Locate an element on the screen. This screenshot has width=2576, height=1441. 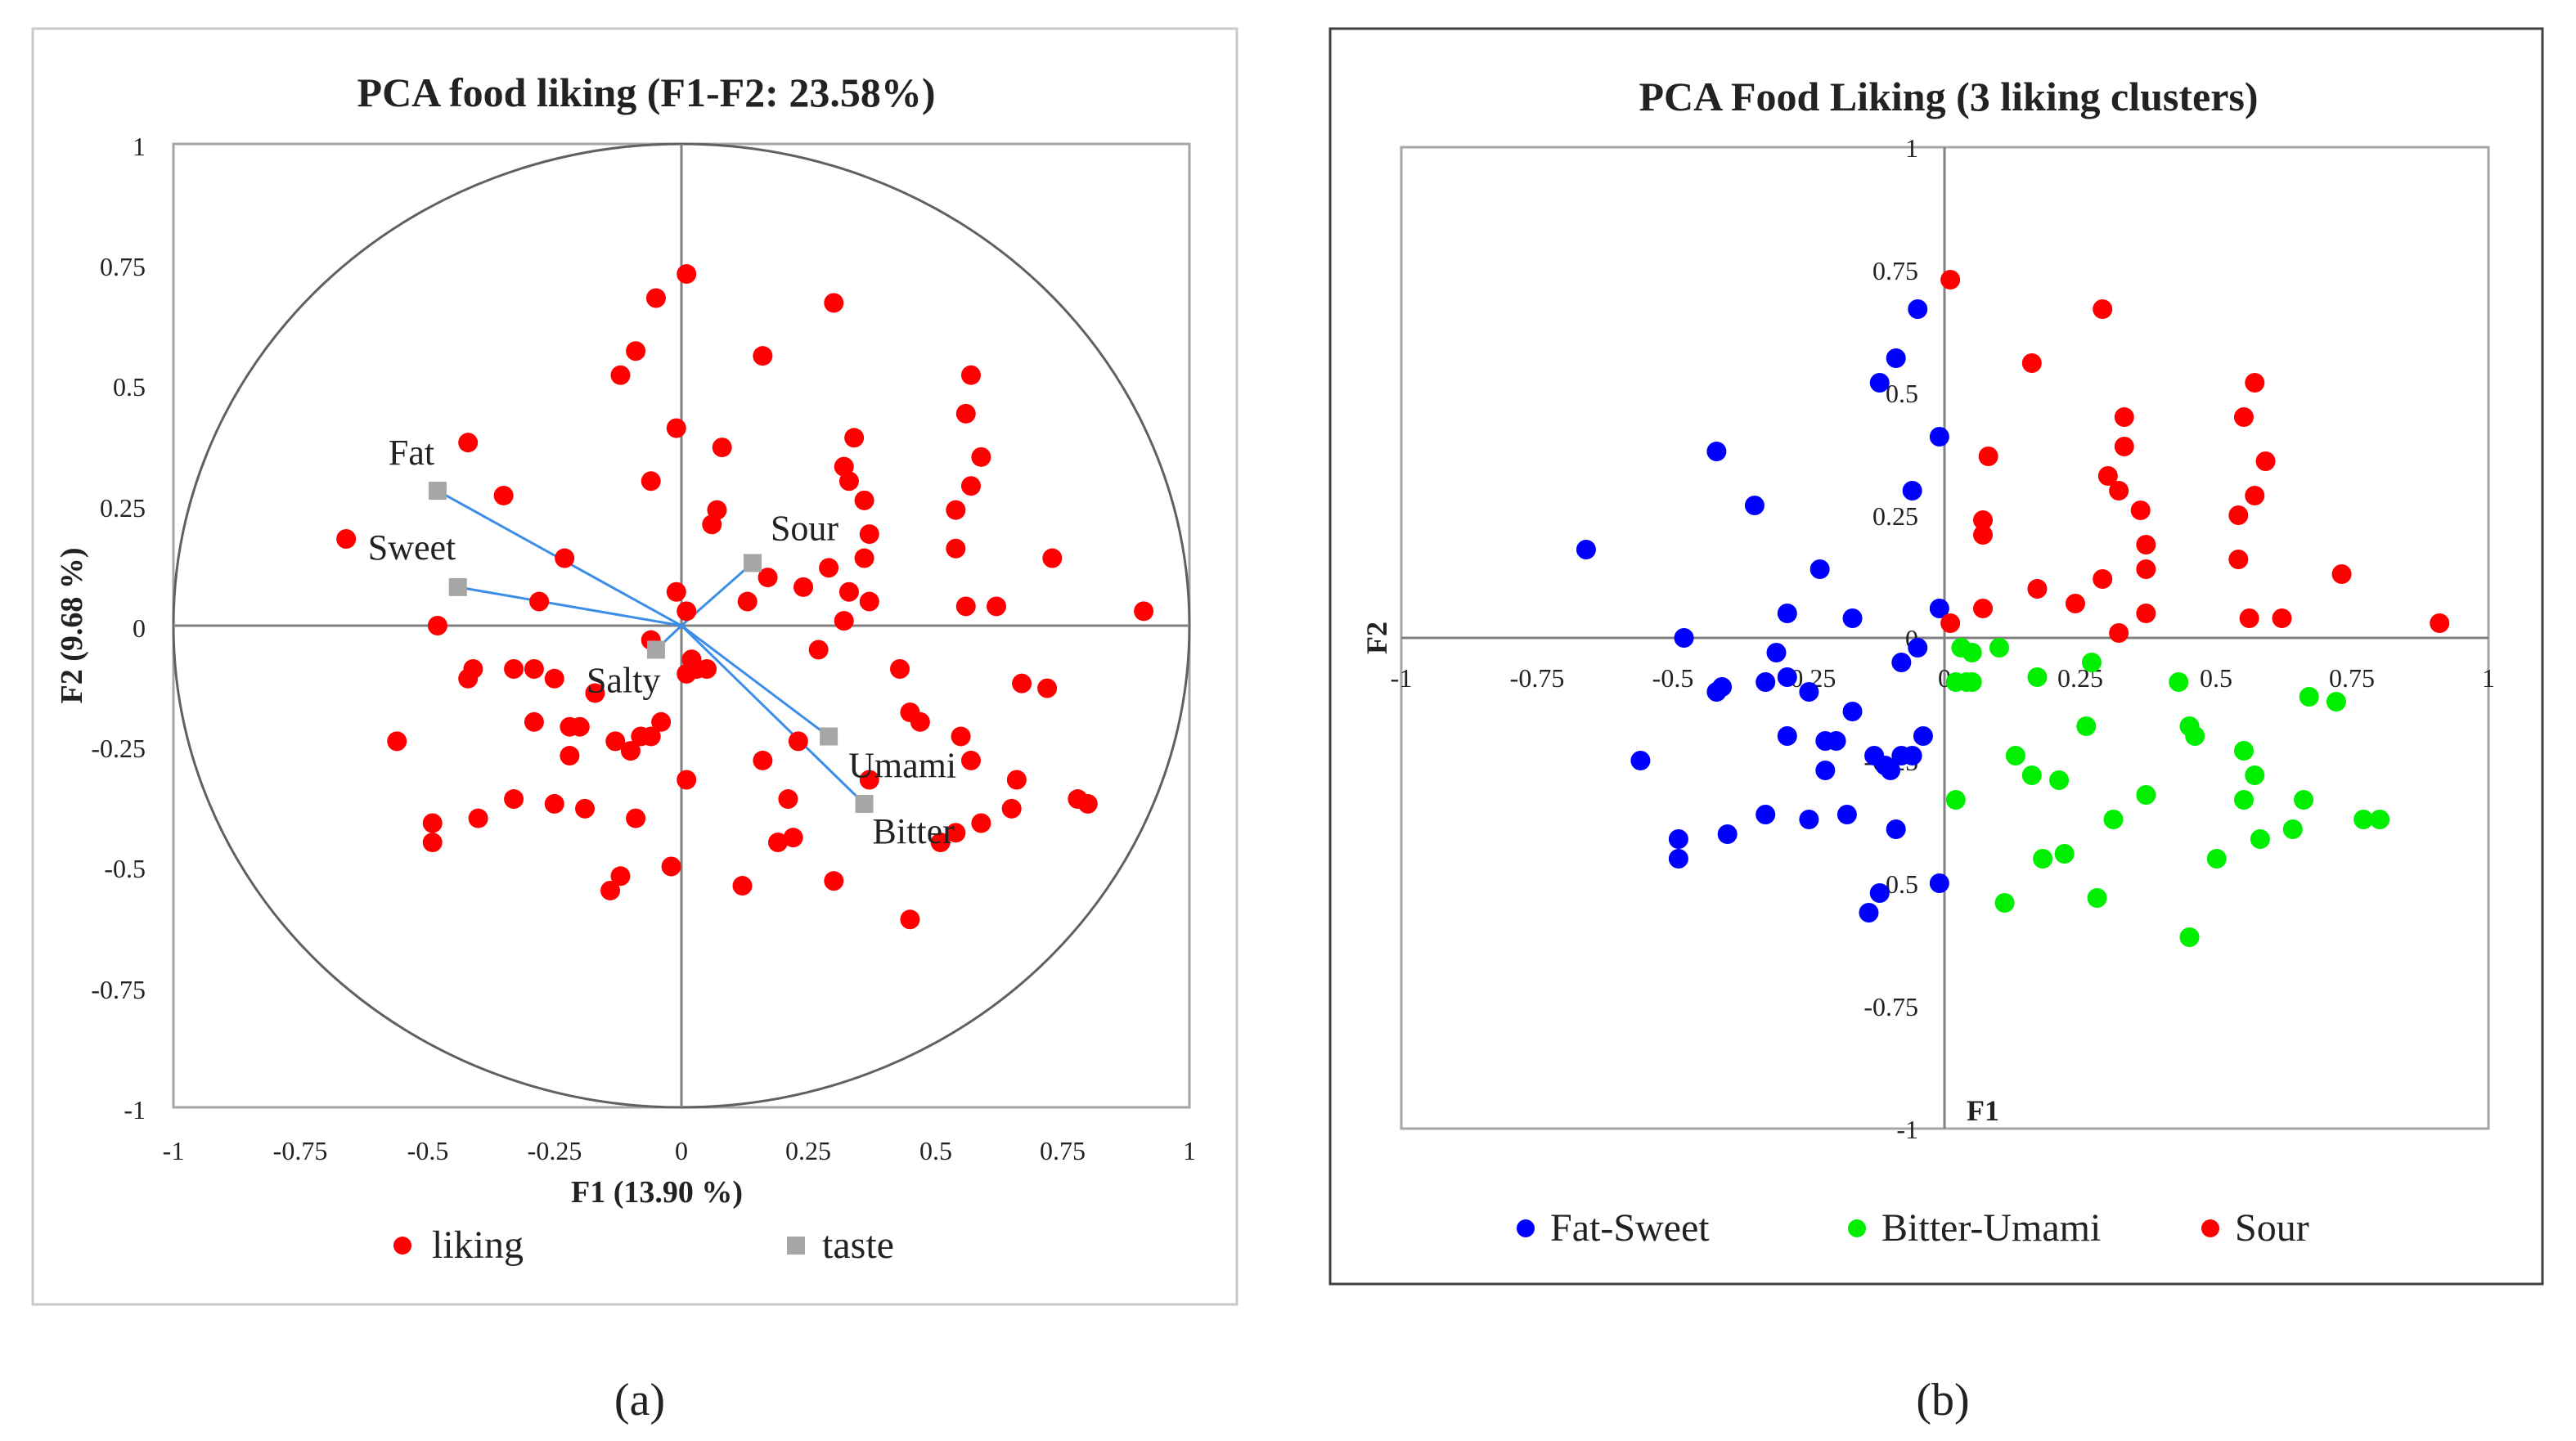
panel-a-x-label: F1 (13.90 %) is located at coordinates (657, 1192).